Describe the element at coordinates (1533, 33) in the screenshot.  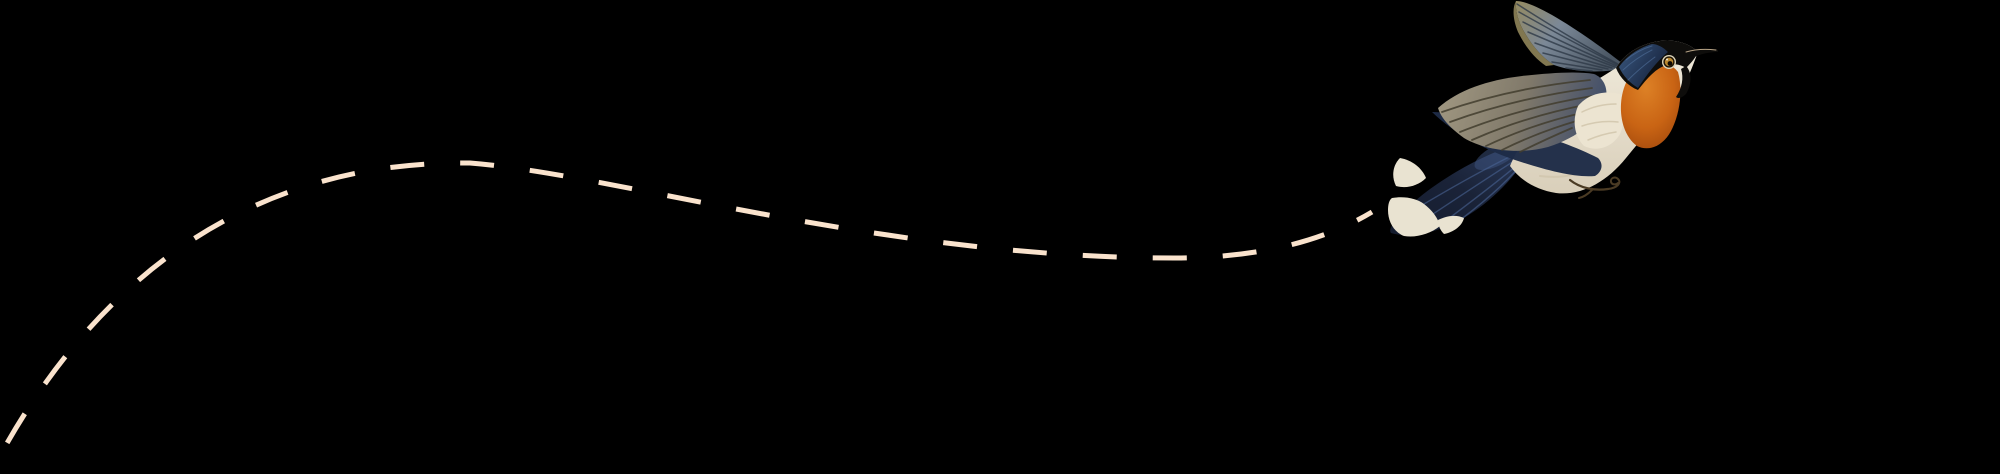
I see `far-wing-khaki-edge` at that location.